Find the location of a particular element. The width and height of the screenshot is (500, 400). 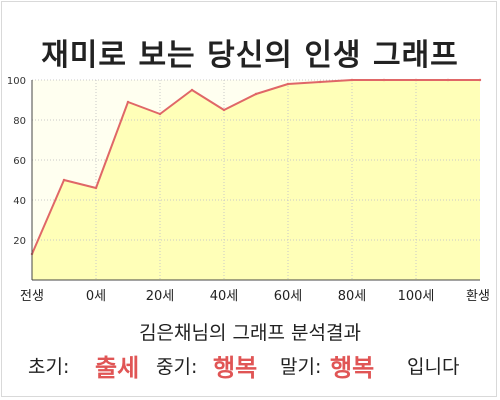

x-tick-label: 80세 is located at coordinates (352, 296).